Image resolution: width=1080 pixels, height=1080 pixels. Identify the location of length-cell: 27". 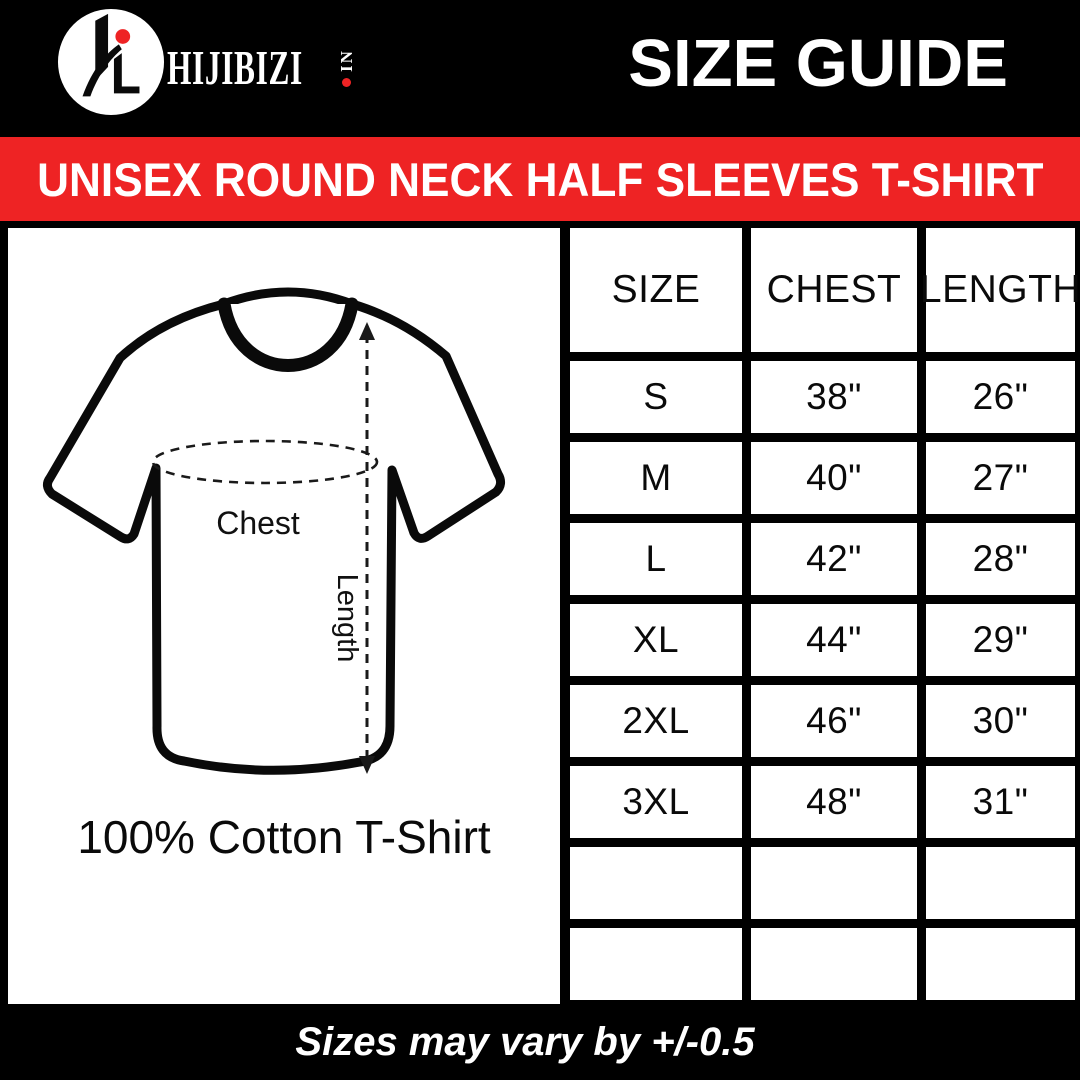
(1000, 478).